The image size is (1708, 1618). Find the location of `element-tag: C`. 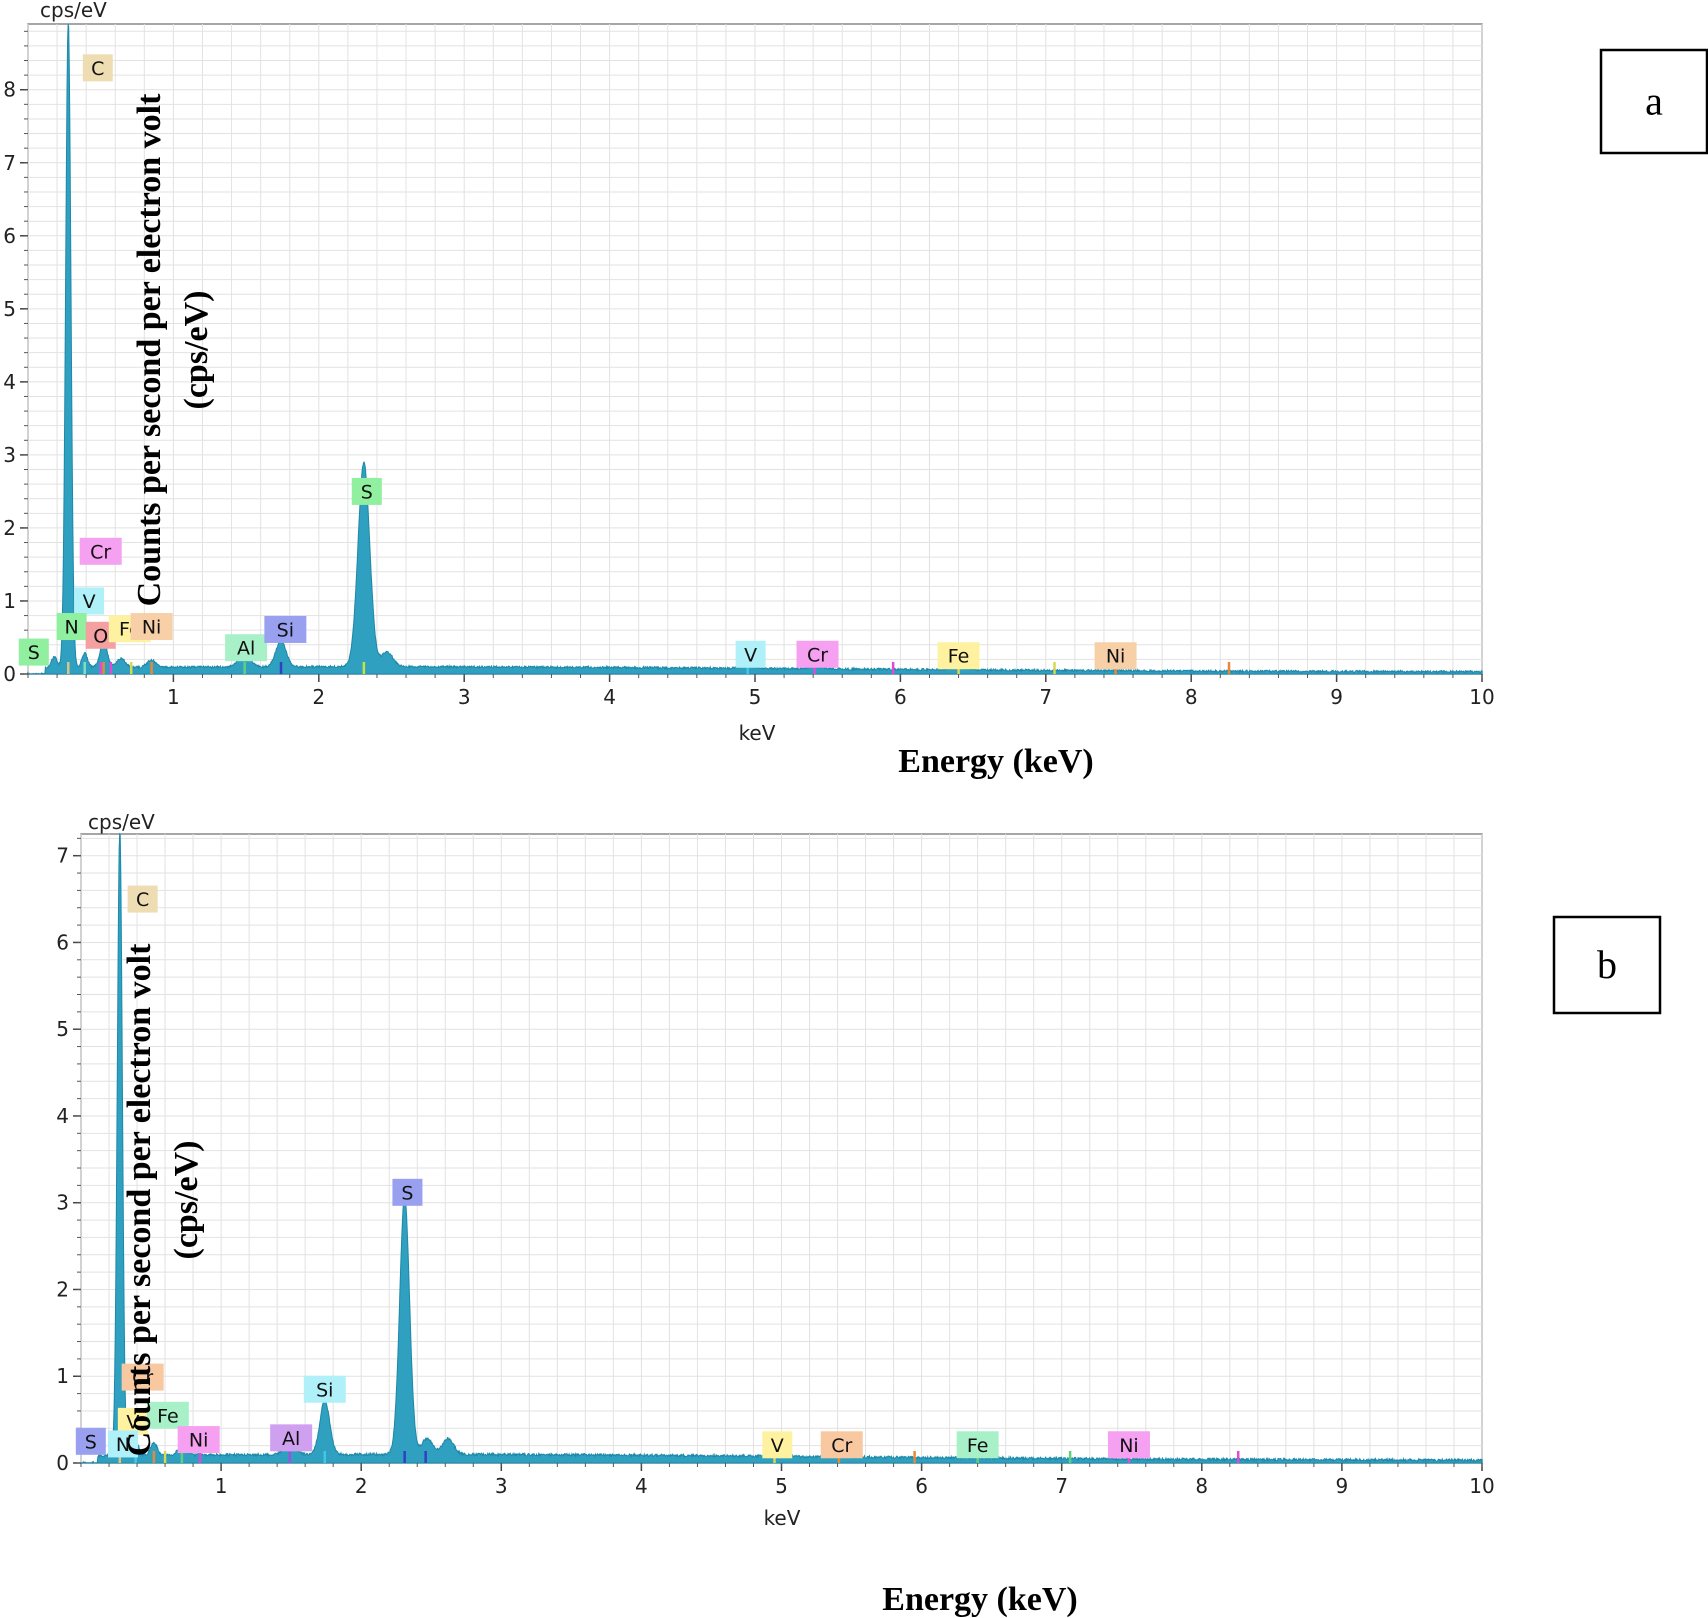

element-tag: C is located at coordinates (142, 899).